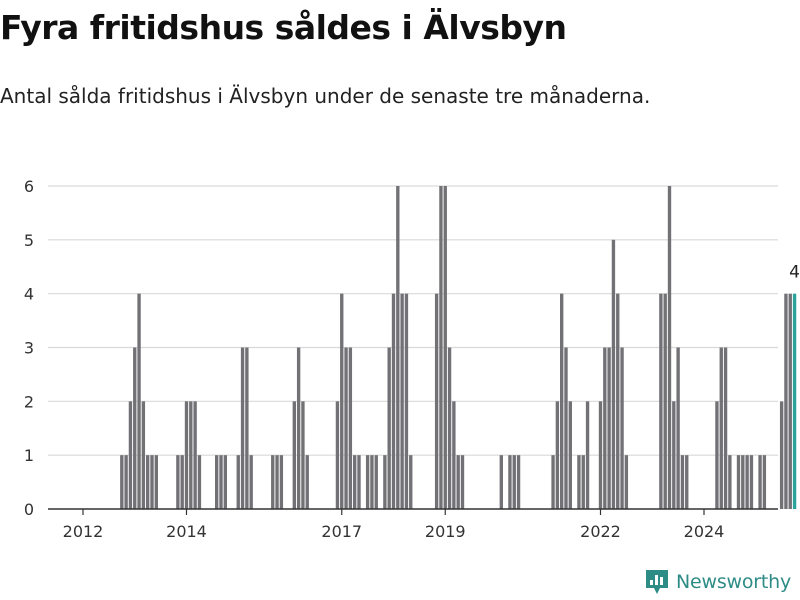 The height and width of the screenshot is (600, 800). I want to click on y-tick-label: 4, so click(29, 294).